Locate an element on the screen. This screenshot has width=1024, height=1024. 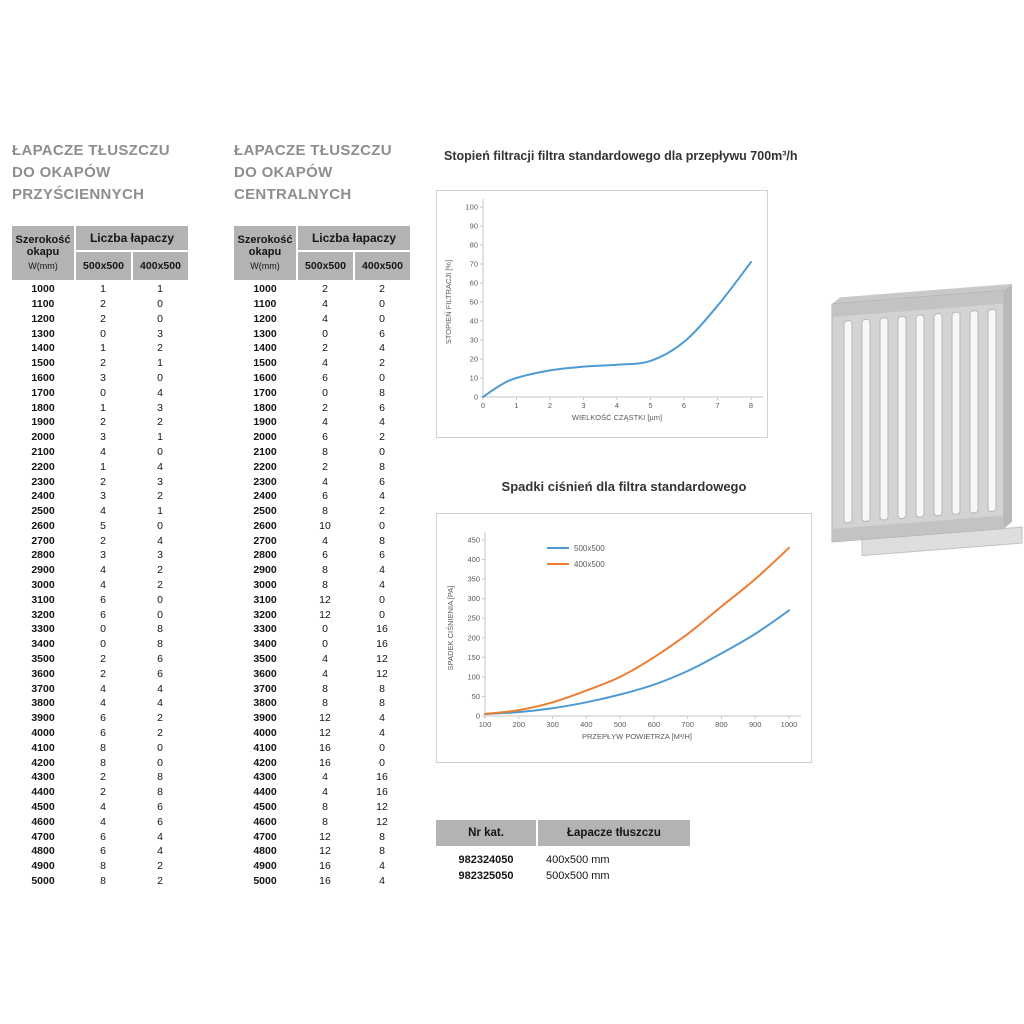
hood-width-cell: 1600 is located at coordinates (265, 377).